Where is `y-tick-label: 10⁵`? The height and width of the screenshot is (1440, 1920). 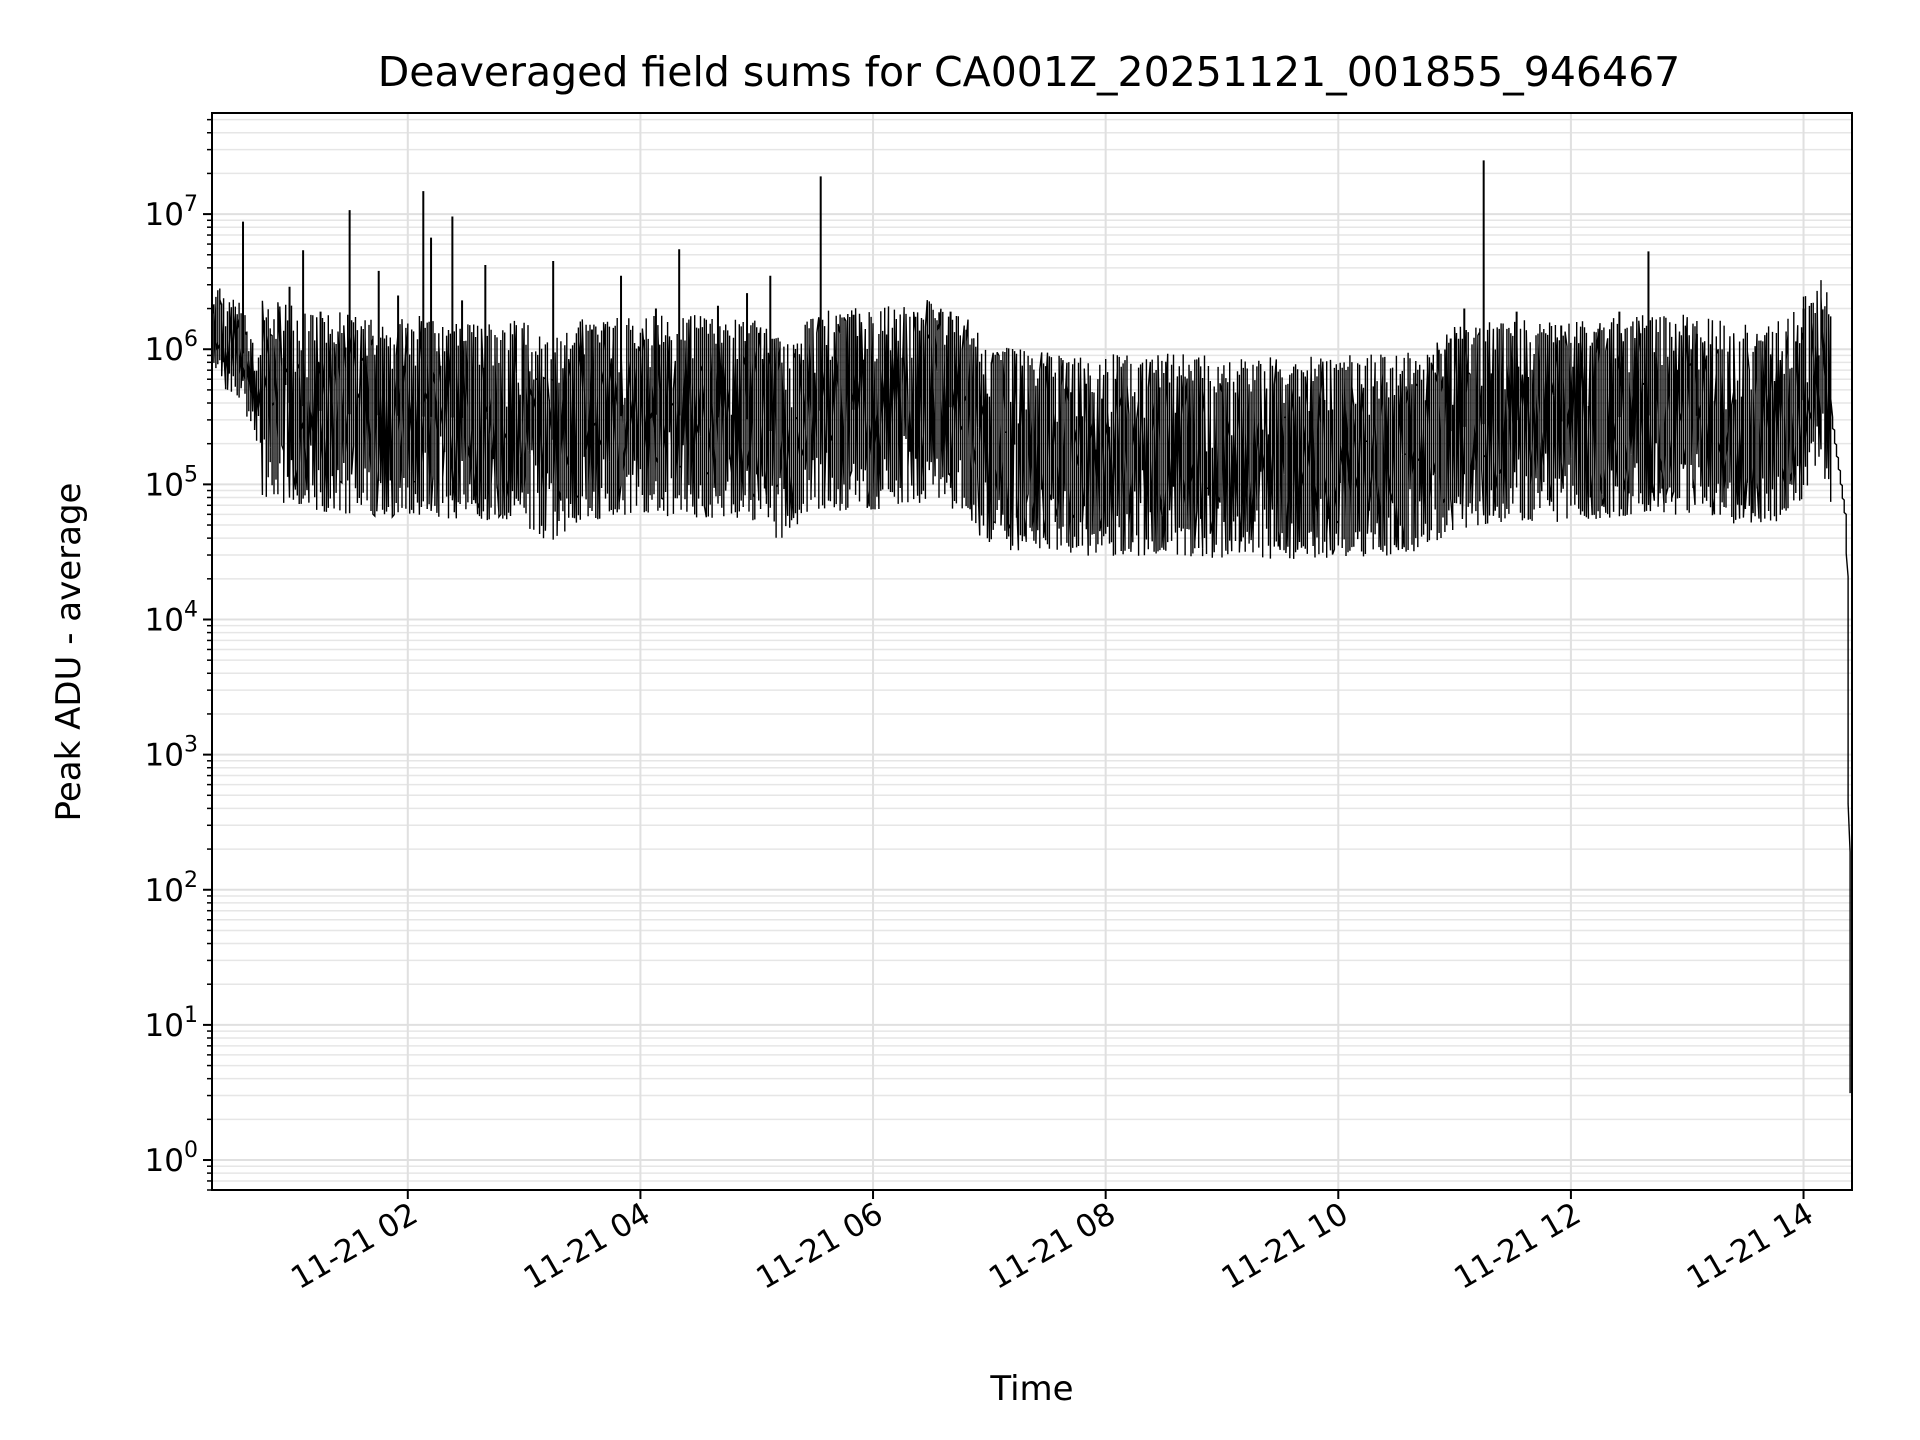 y-tick-label: 10⁵ is located at coordinates (171, 482).